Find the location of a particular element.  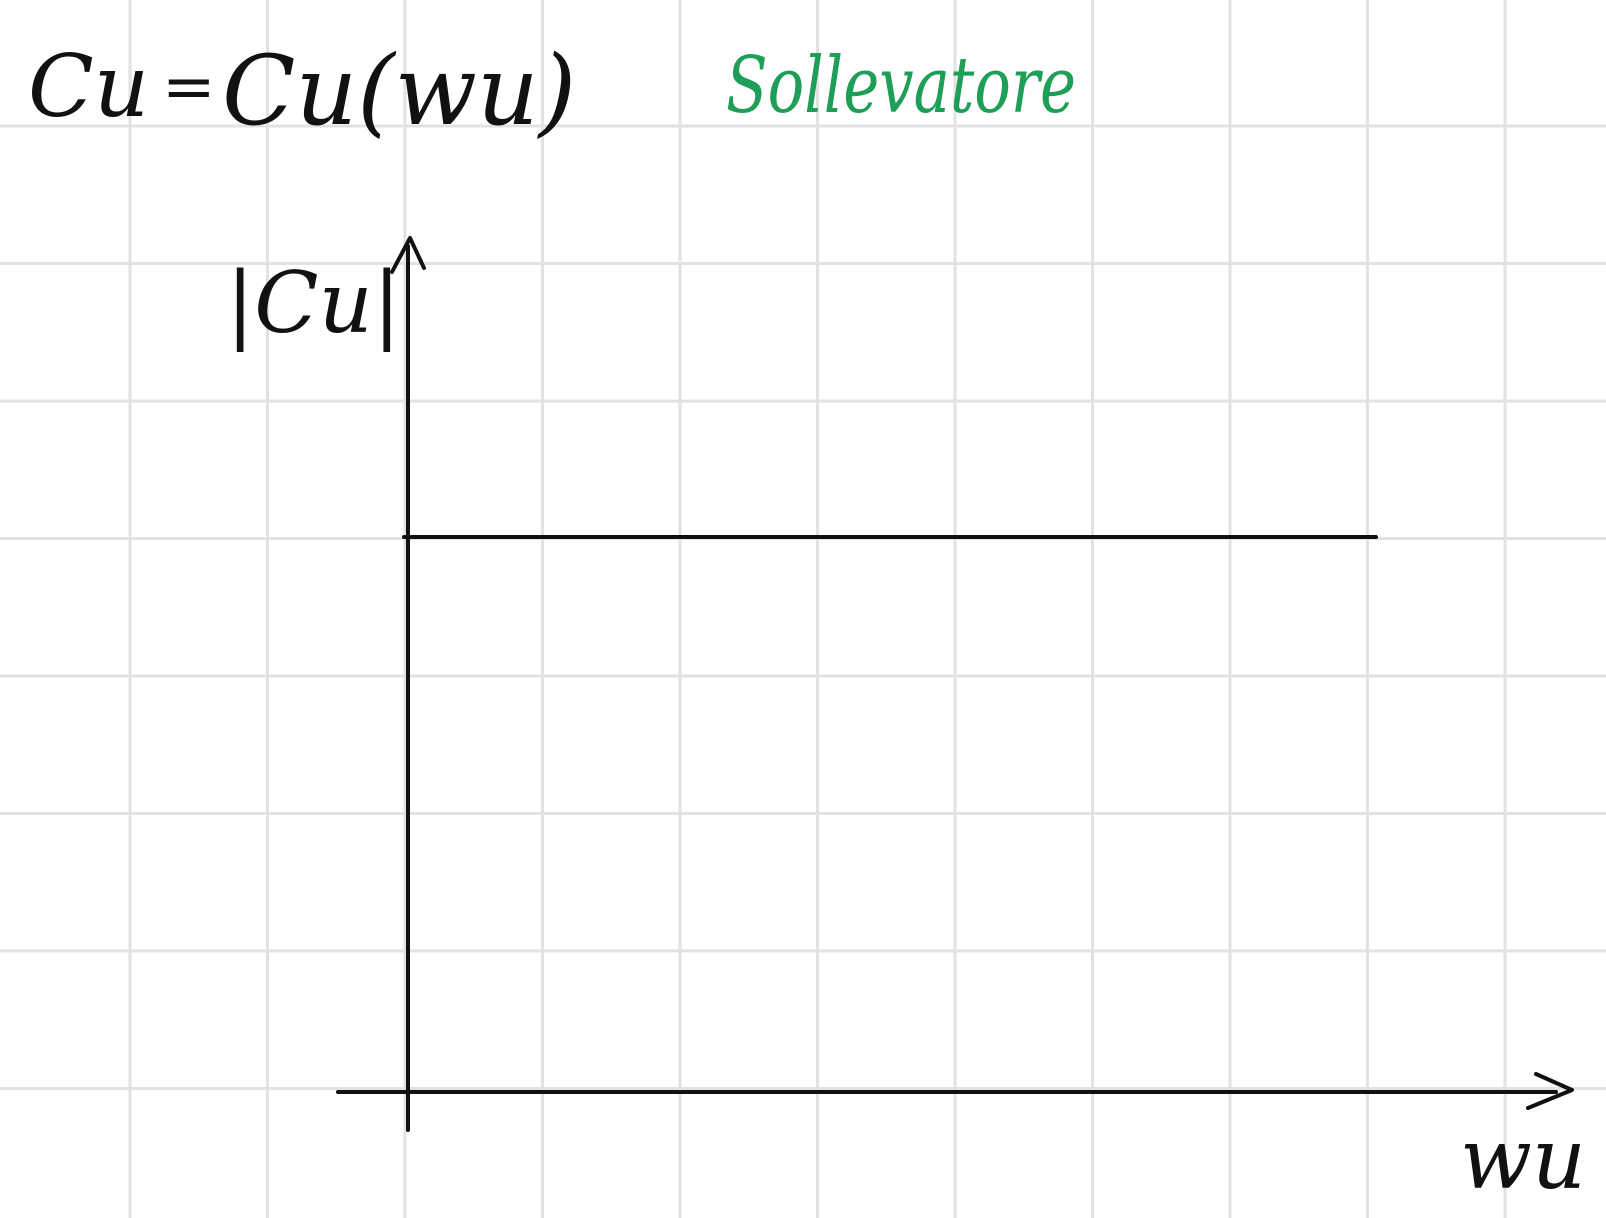

x-axis-label: wu is located at coordinates (1523, 1159).